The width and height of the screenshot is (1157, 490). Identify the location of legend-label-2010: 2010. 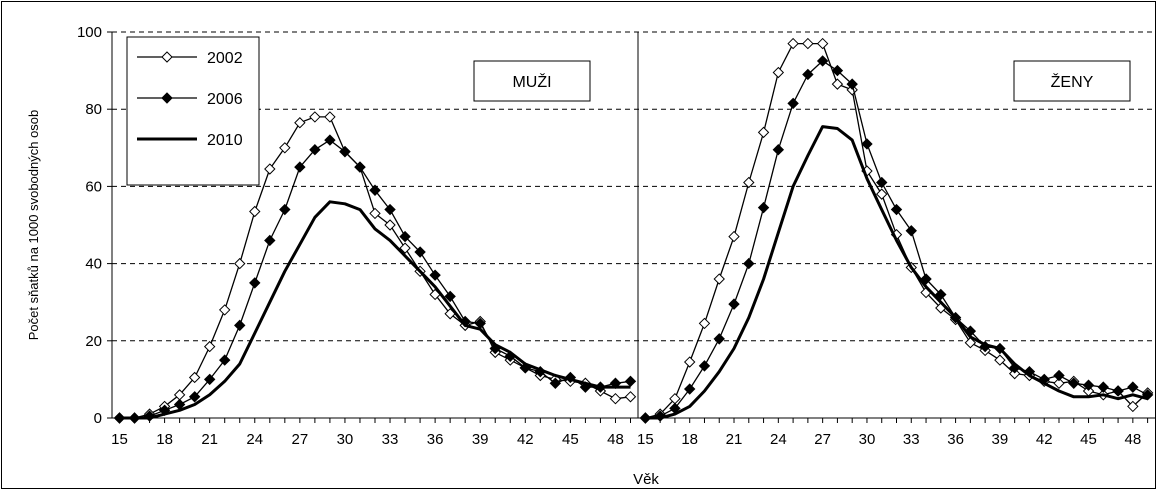
(225, 140).